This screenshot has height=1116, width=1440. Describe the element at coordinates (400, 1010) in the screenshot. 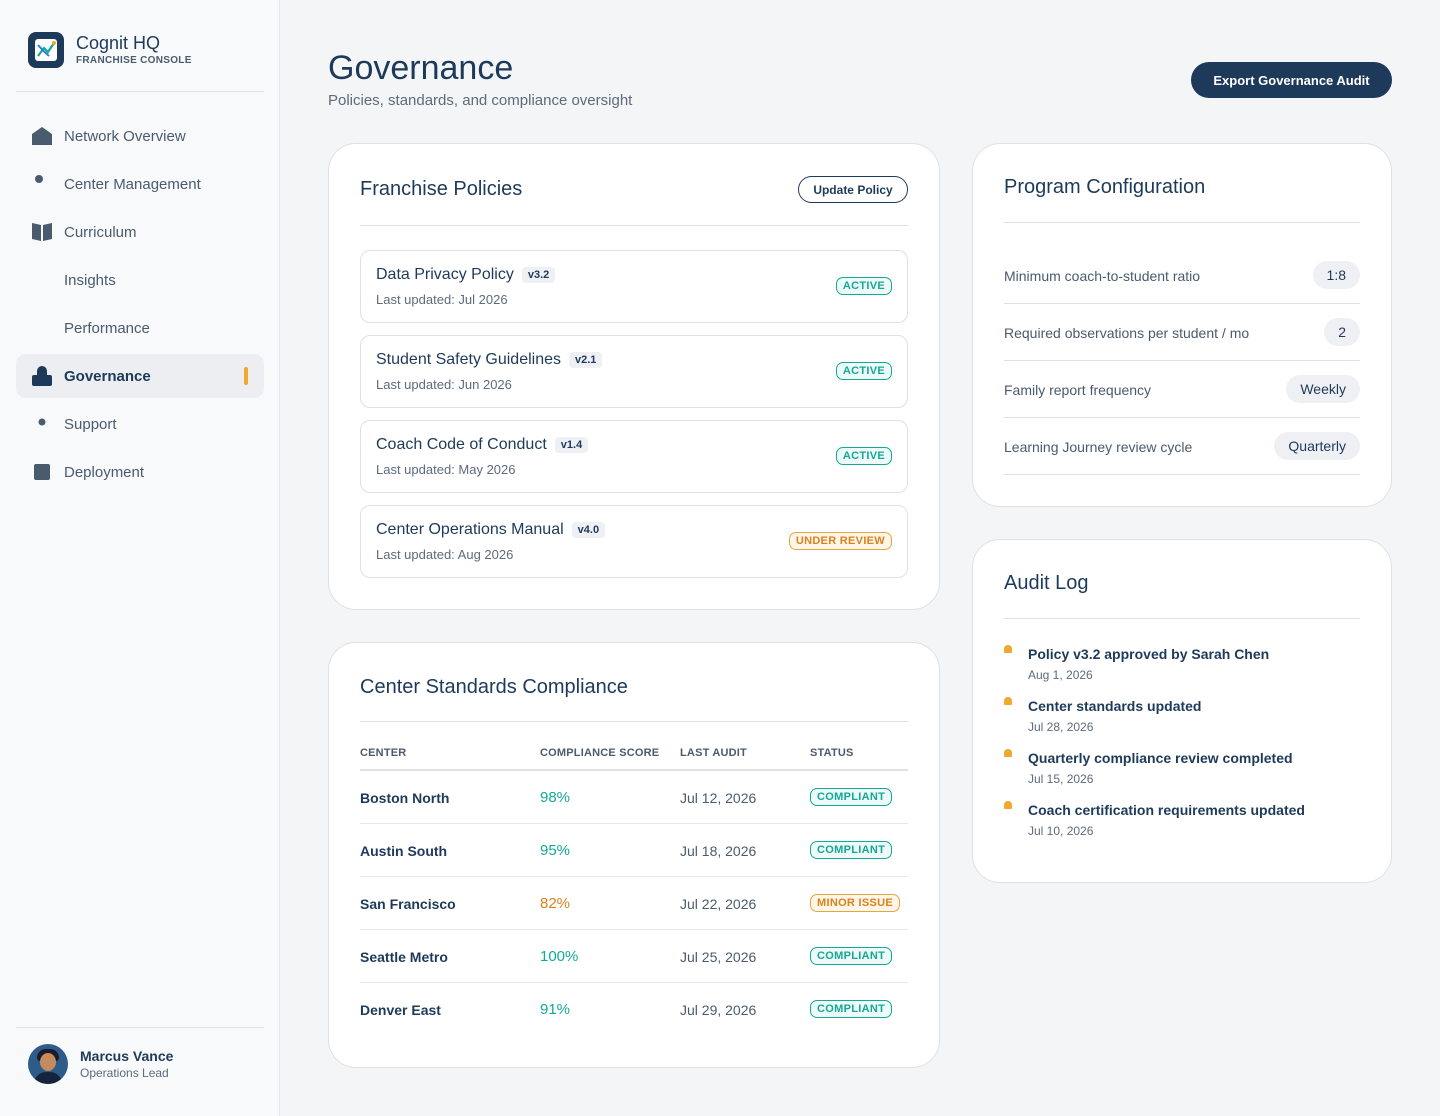

I see `center-name: Denver East` at that location.